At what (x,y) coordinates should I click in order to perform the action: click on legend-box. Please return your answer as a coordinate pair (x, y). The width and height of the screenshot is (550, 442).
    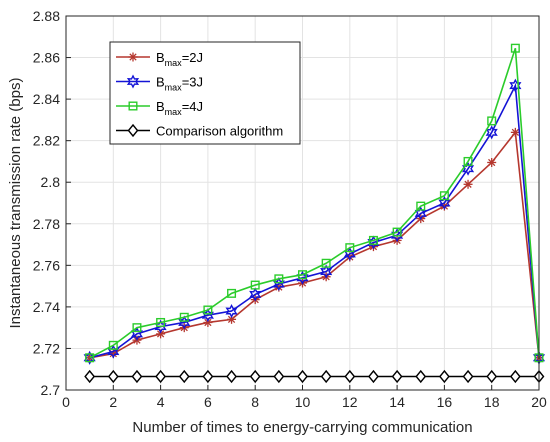
    Looking at the image, I should click on (205, 93).